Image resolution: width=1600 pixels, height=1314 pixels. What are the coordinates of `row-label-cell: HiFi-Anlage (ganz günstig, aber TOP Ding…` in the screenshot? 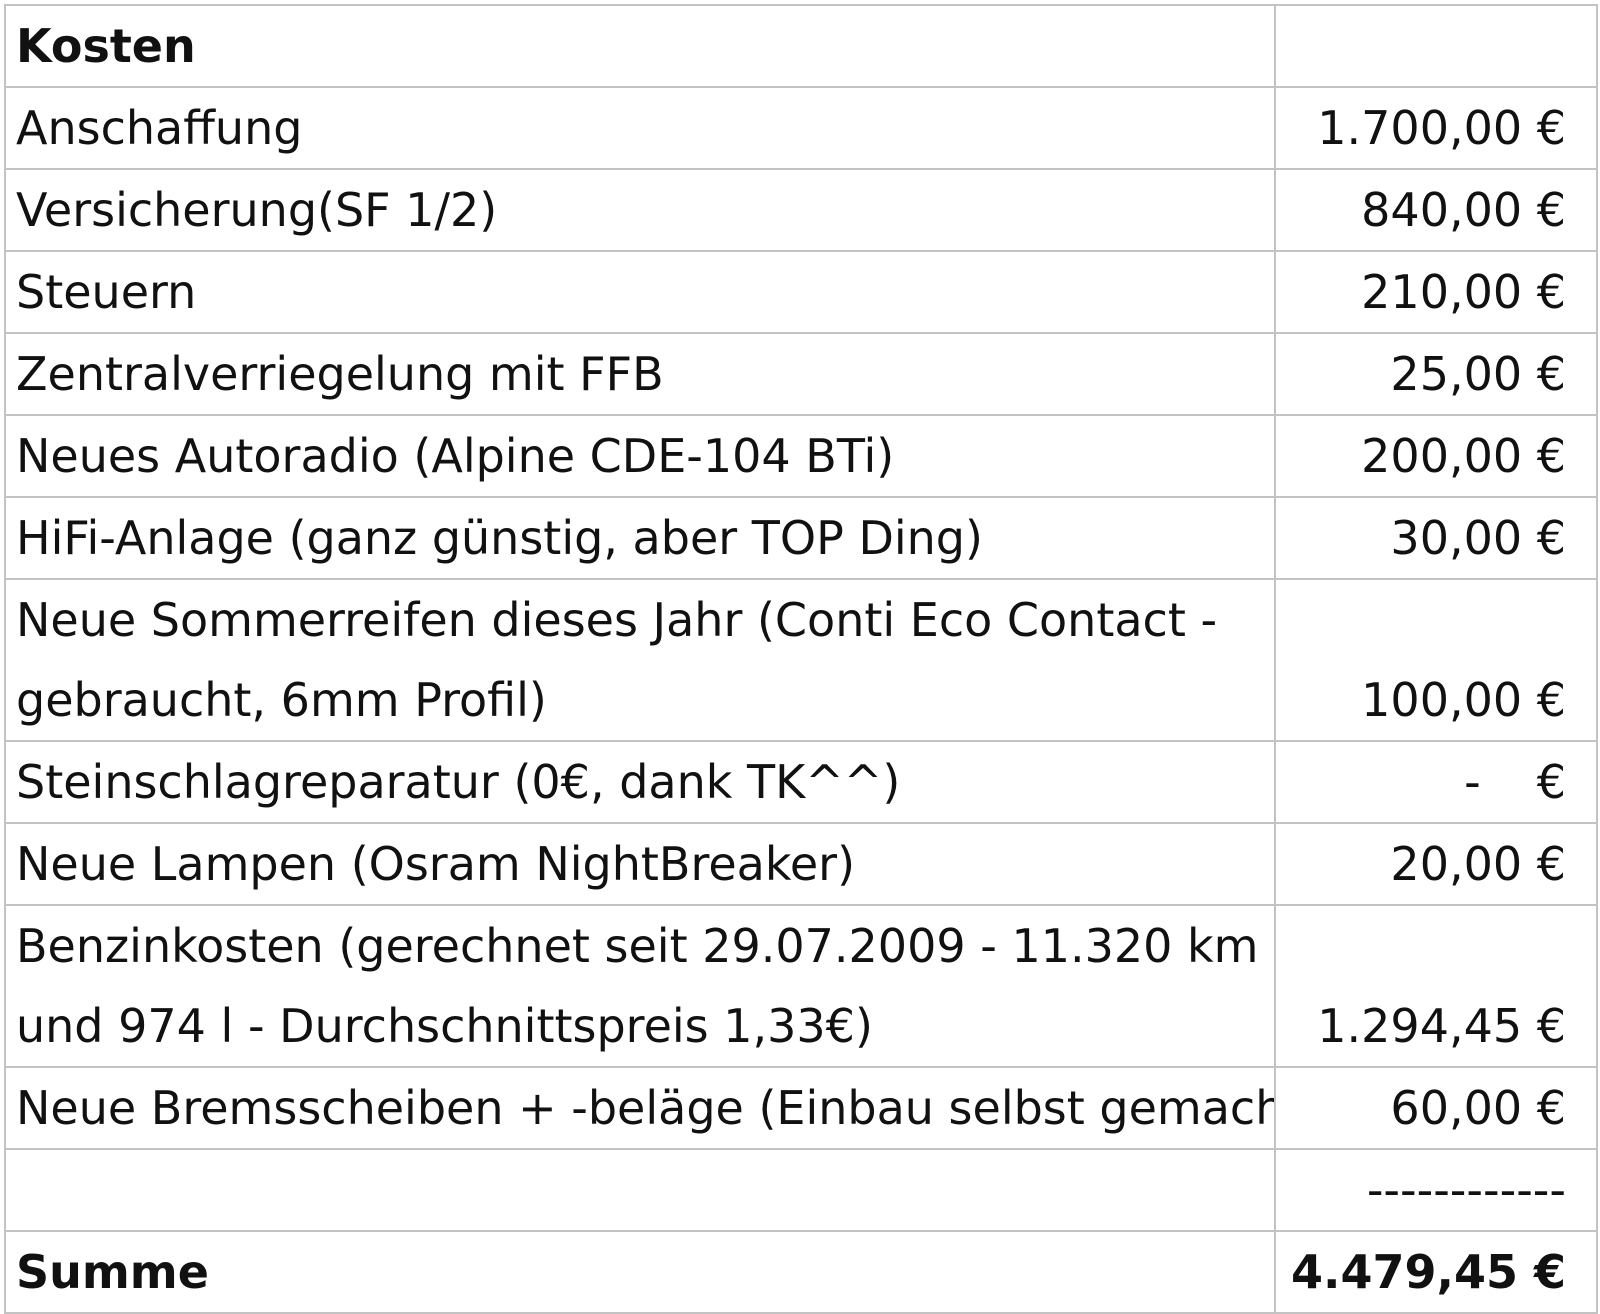 It's located at (640, 538).